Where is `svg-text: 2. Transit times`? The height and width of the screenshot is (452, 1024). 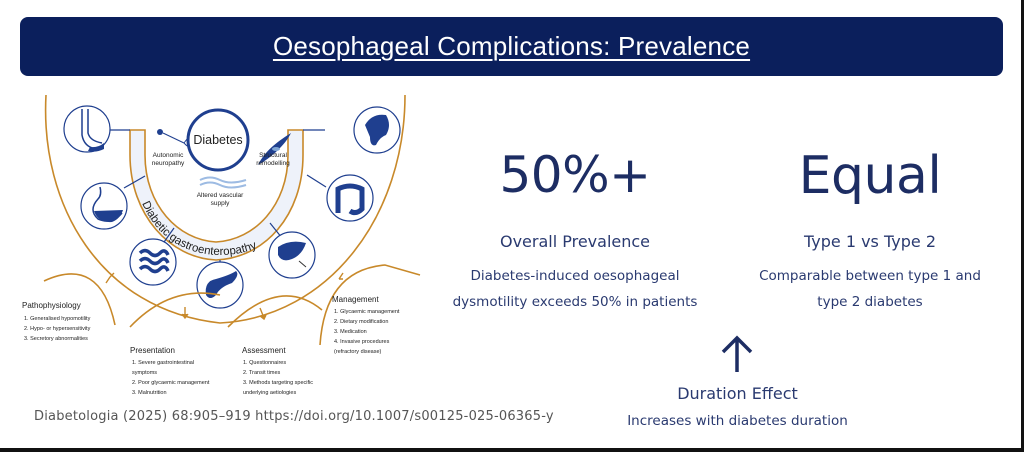
svg-text: 2. Transit times is located at coordinates (262, 373).